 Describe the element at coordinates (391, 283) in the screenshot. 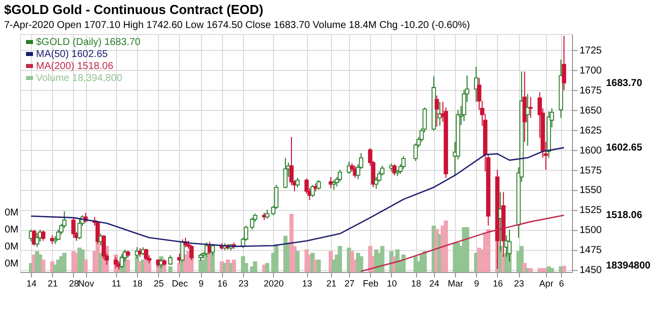

I see `x-tick-label: 10` at that location.